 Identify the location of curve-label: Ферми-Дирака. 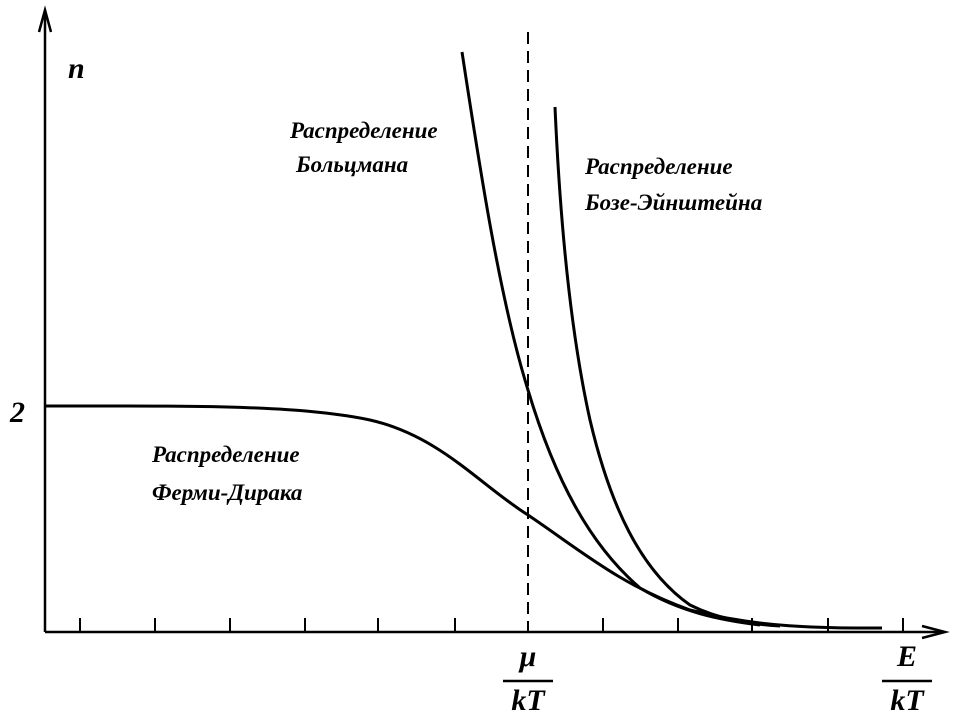
(227, 492).